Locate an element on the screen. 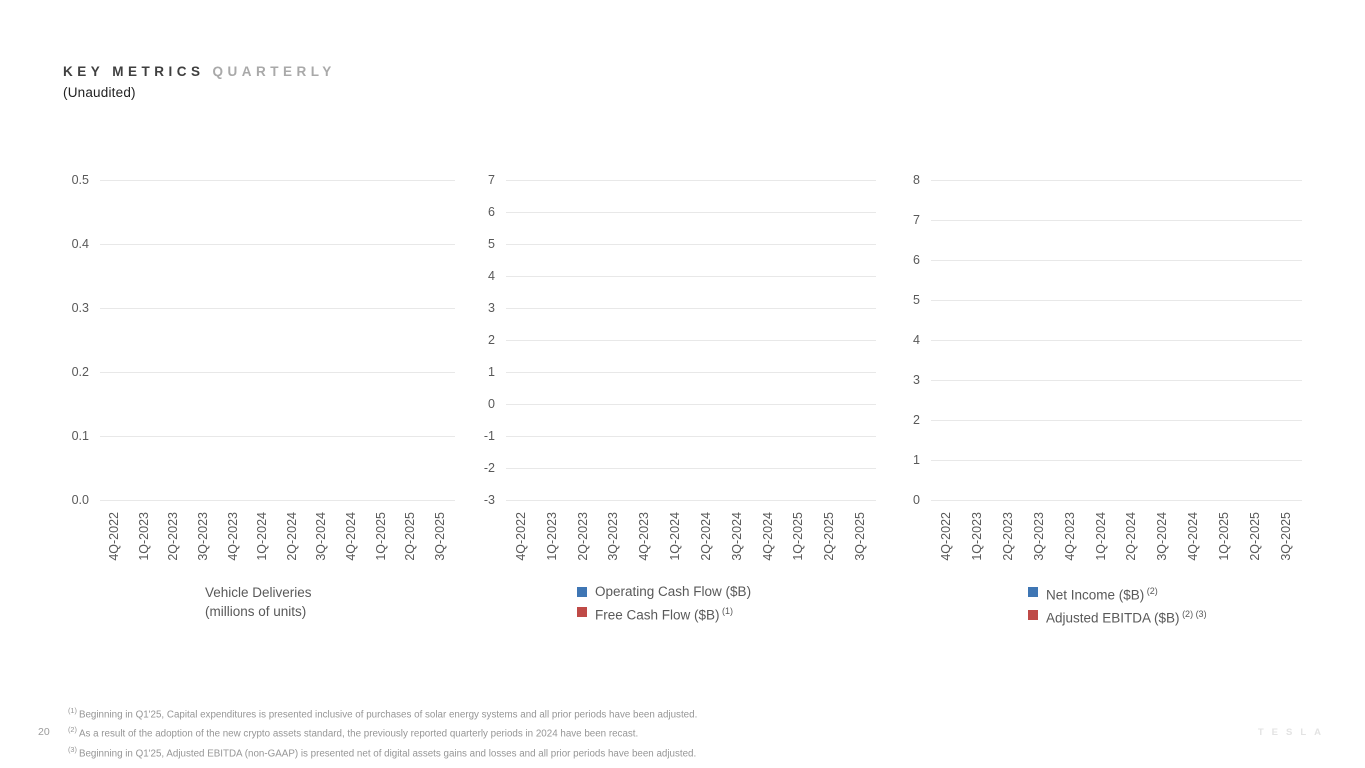  x-axis-tick-label: 1Q-2023 is located at coordinates (976, 536).